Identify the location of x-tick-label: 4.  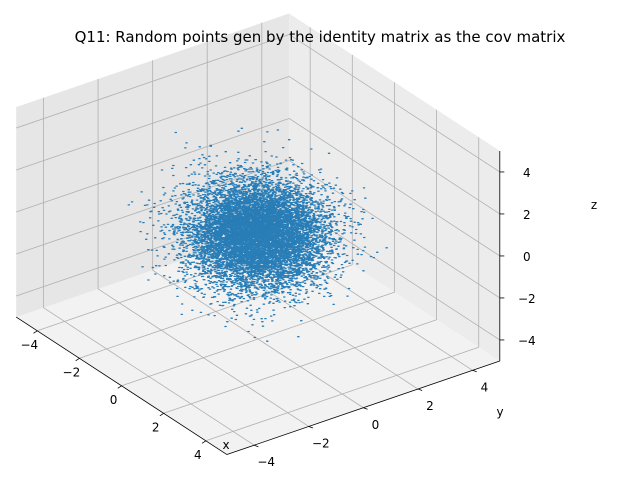
(198, 455).